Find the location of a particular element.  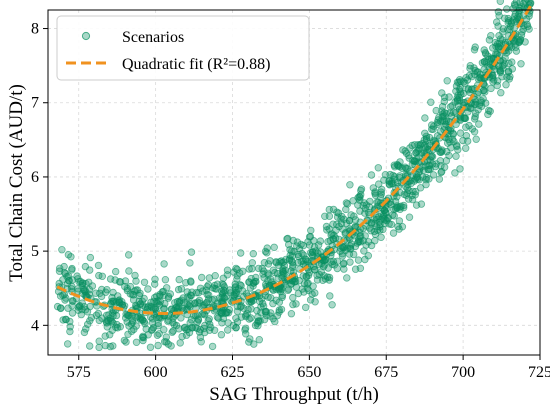

x-axis-label: SAG Throughput (t/h) is located at coordinates (294, 394).